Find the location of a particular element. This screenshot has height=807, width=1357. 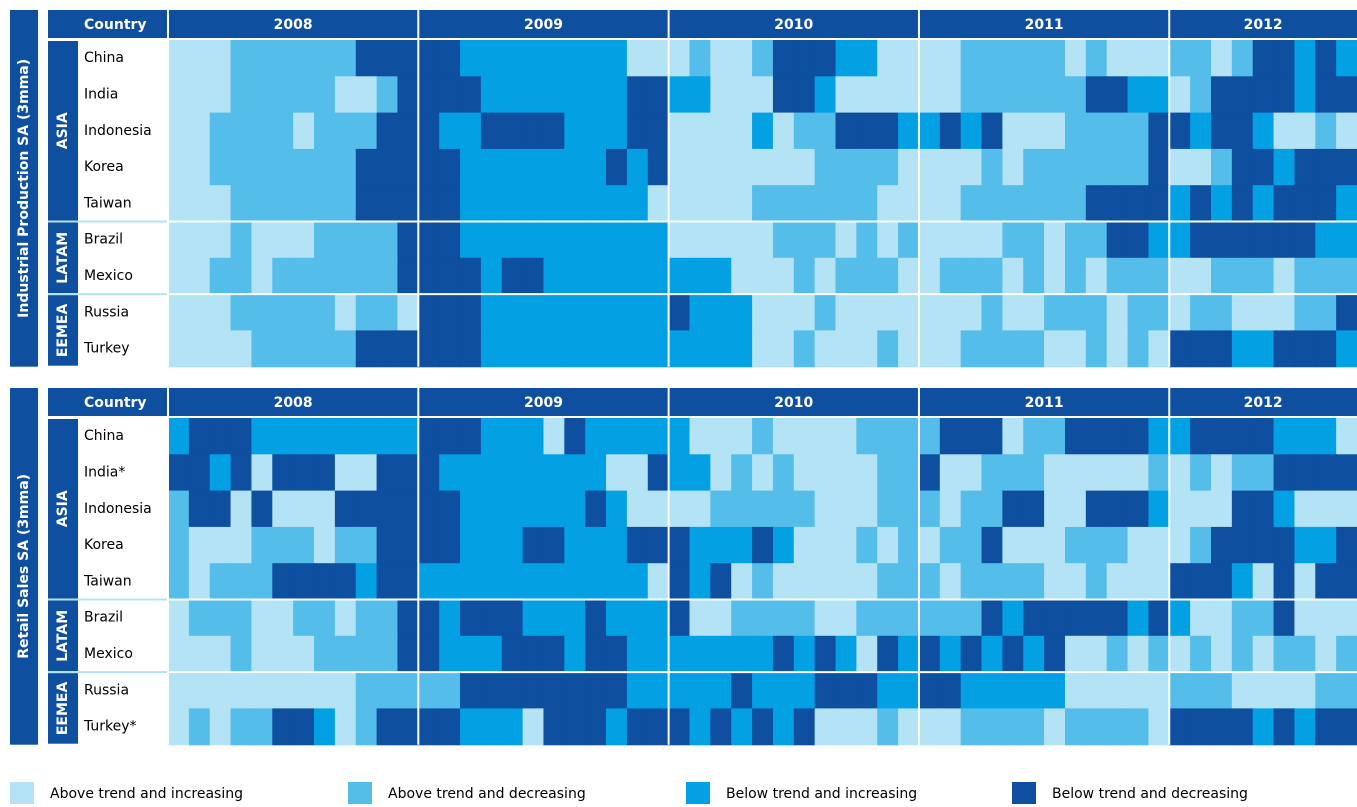

country-label: China is located at coordinates (104, 58).